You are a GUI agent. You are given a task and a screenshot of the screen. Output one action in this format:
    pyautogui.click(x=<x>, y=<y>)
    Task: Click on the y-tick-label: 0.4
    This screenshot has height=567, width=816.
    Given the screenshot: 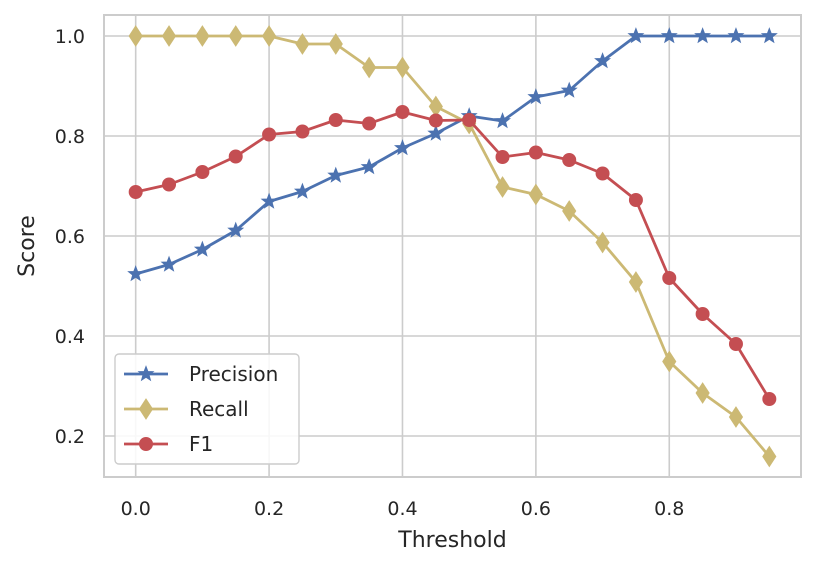 What is the action you would take?
    pyautogui.click(x=70, y=337)
    